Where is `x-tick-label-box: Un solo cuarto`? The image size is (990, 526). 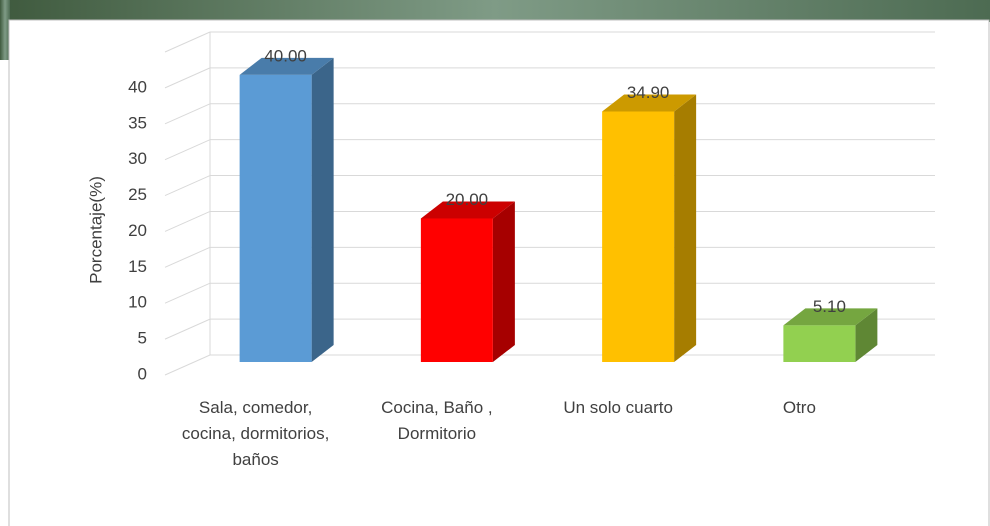 x-tick-label-box: Un solo cuarto is located at coordinates (618, 407).